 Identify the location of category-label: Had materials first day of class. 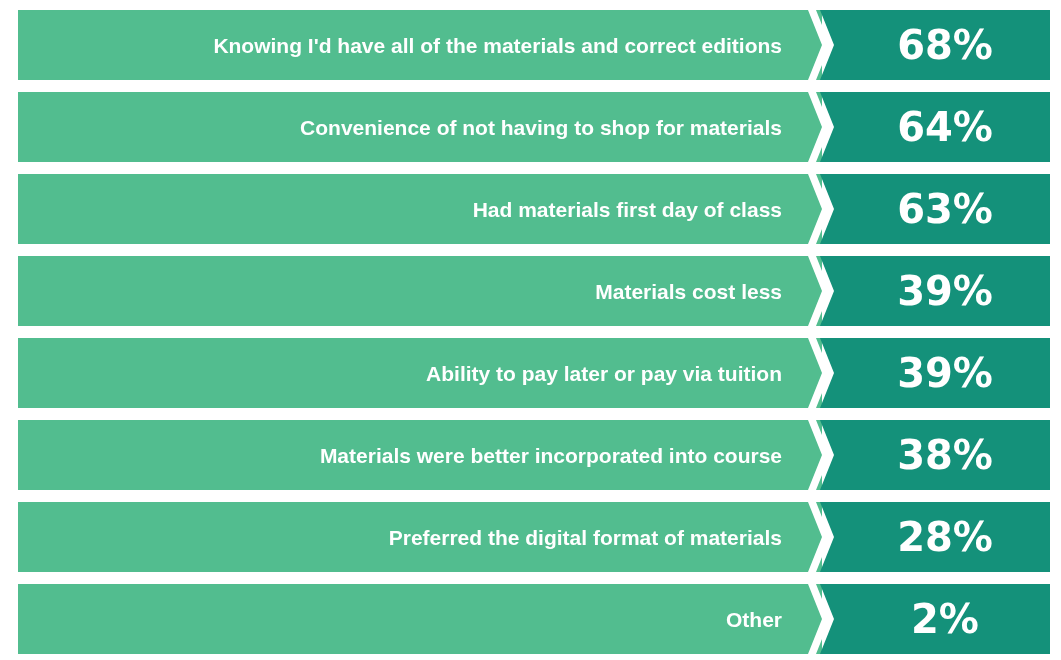
(627, 209).